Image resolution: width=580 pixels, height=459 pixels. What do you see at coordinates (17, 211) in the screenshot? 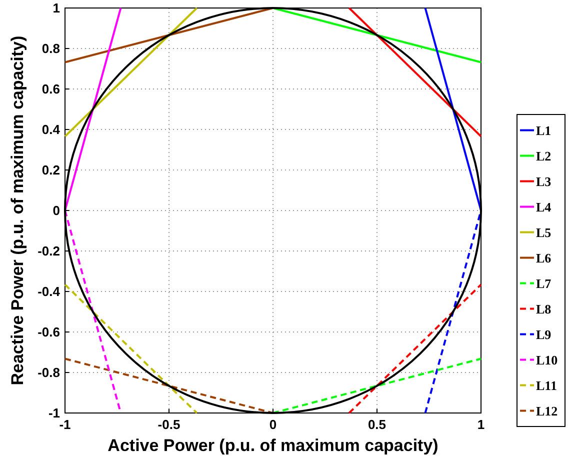
I see `y-axis-title: Reactive Power (p.u. of maximum capacity)` at bounding box center [17, 211].